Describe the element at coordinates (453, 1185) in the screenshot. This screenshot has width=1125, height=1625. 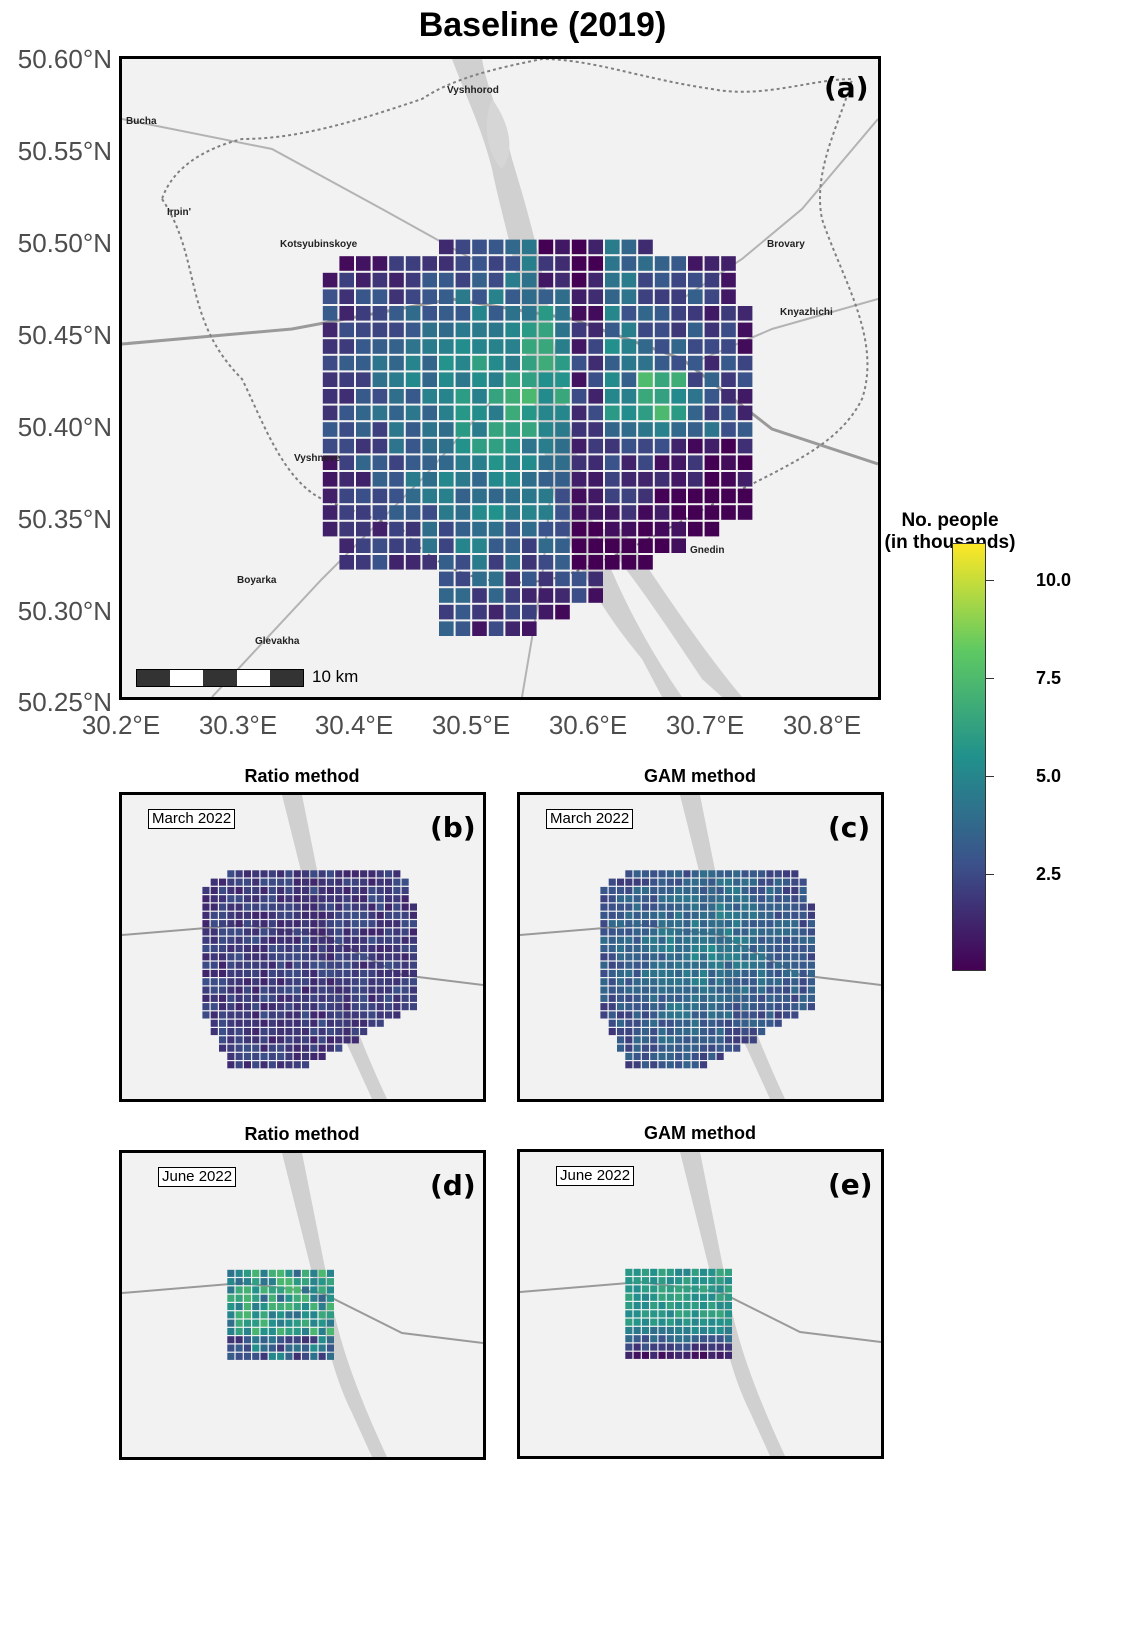
I see `panel-letter: (d)` at that location.